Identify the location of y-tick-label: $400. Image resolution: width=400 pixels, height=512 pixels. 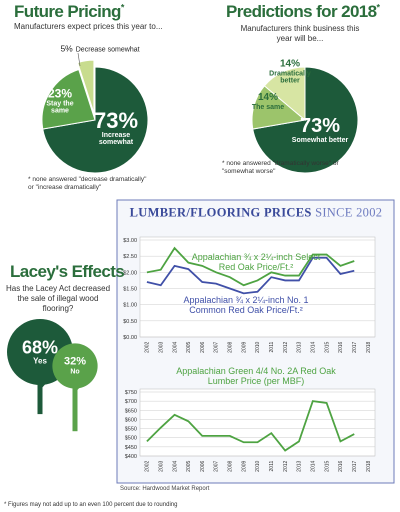
(131, 457).